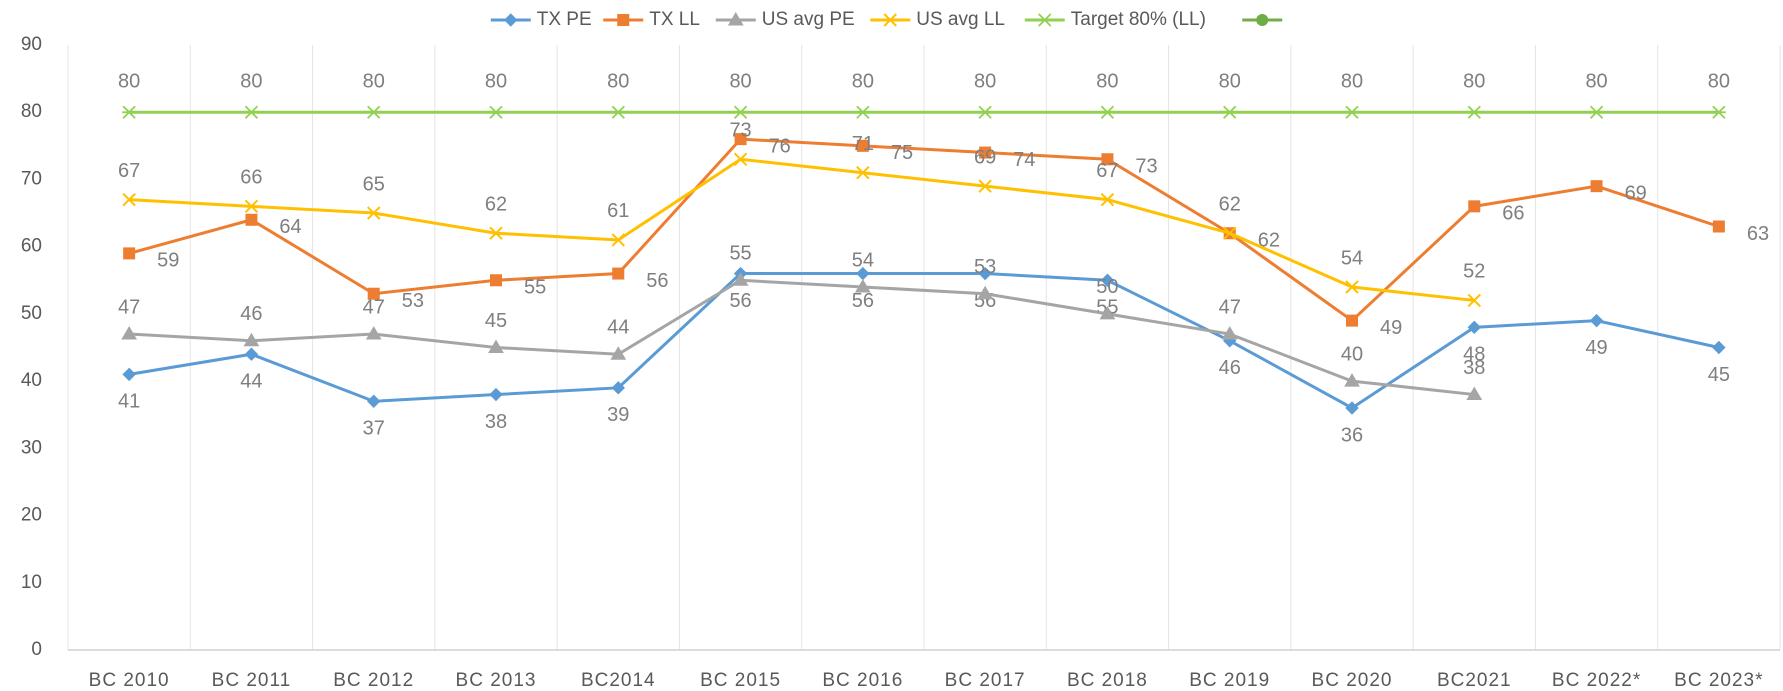 Image resolution: width=1783 pixels, height=691 pixels. I want to click on data-label: 38, so click(1474, 368).